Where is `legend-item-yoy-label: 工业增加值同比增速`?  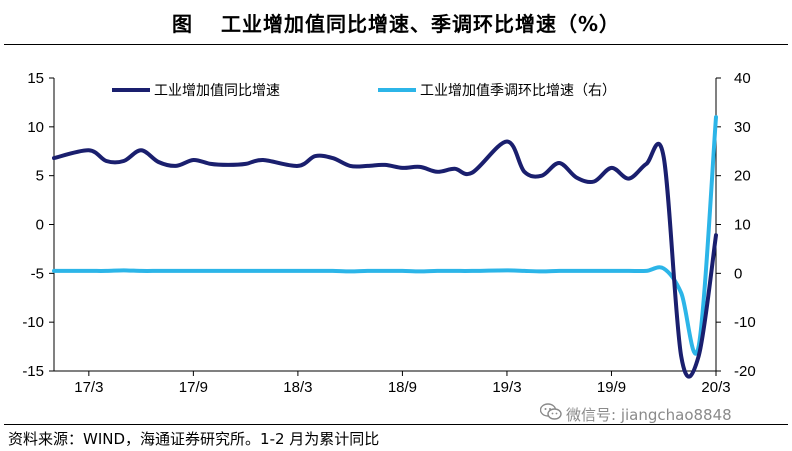 legend-item-yoy-label: 工业增加值同比增速 is located at coordinates (217, 91).